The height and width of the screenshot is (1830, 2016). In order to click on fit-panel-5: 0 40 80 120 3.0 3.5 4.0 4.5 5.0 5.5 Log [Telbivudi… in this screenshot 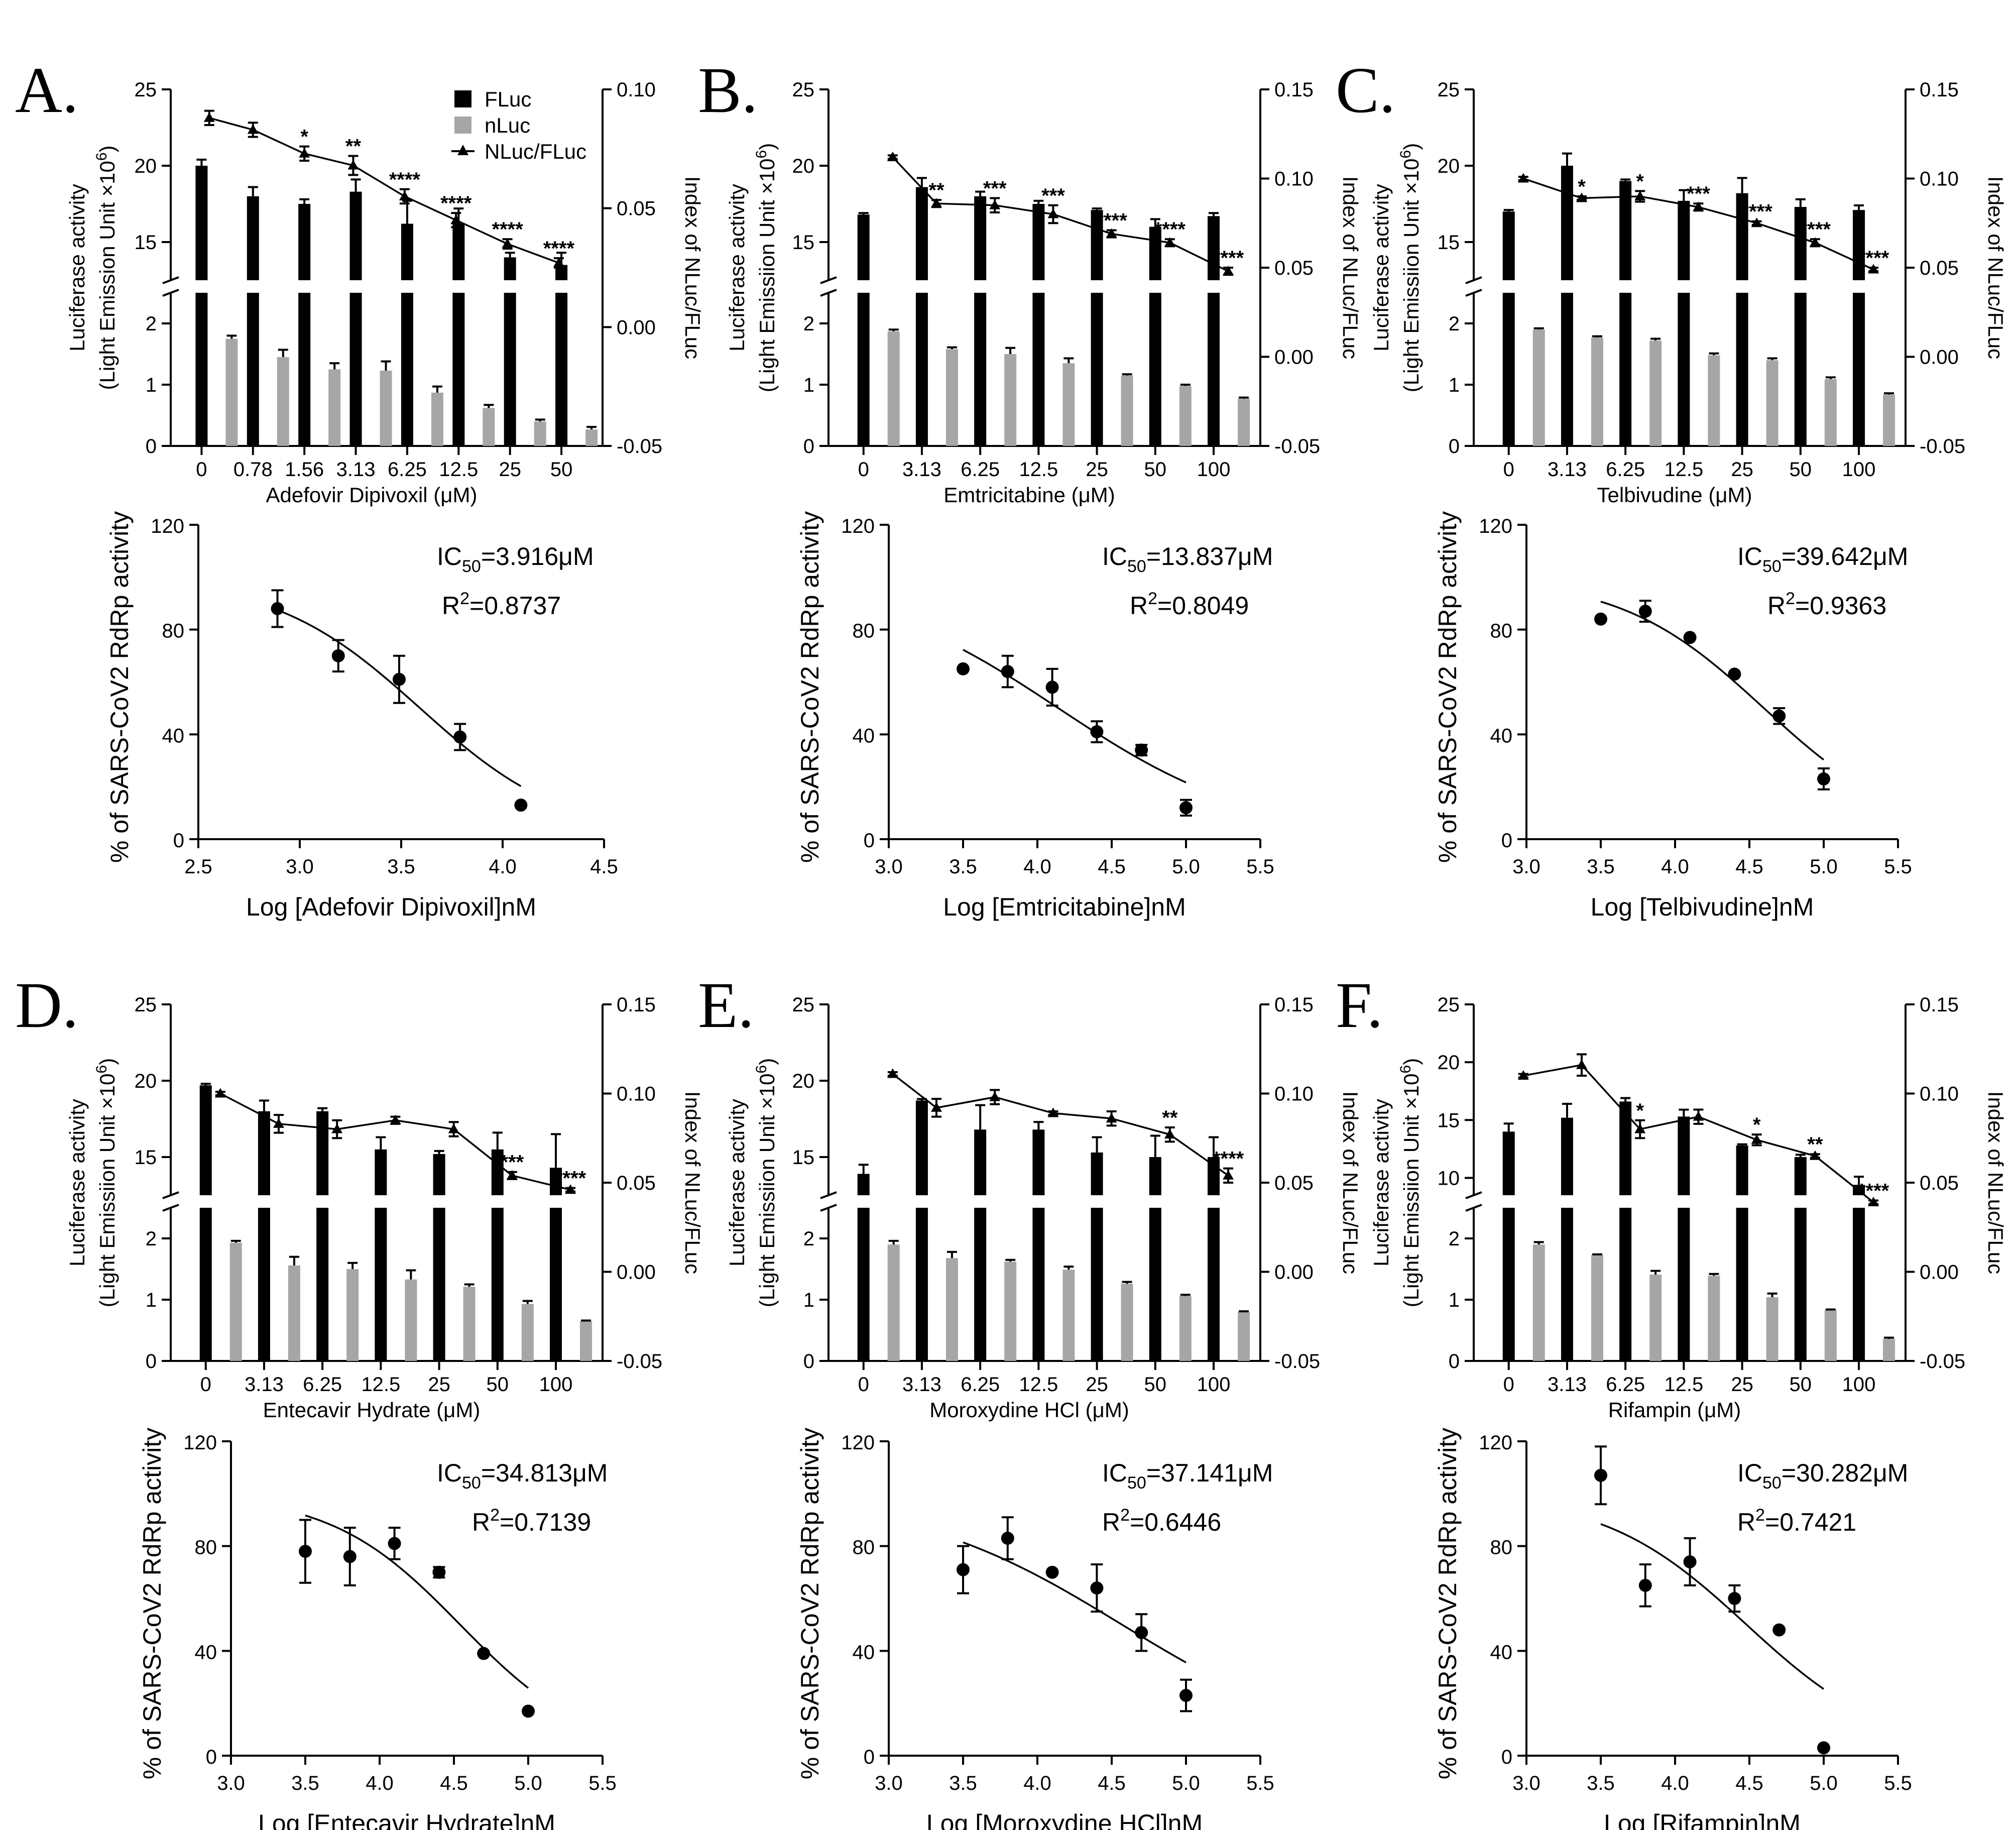, I will do `click(1673, 716)`.